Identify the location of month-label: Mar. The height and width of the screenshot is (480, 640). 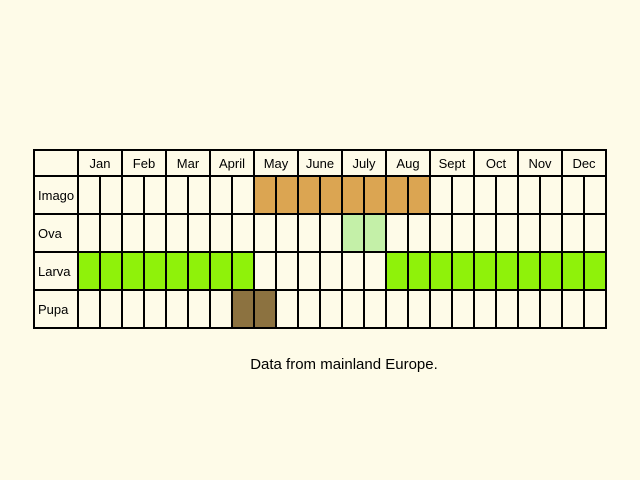
(188, 163).